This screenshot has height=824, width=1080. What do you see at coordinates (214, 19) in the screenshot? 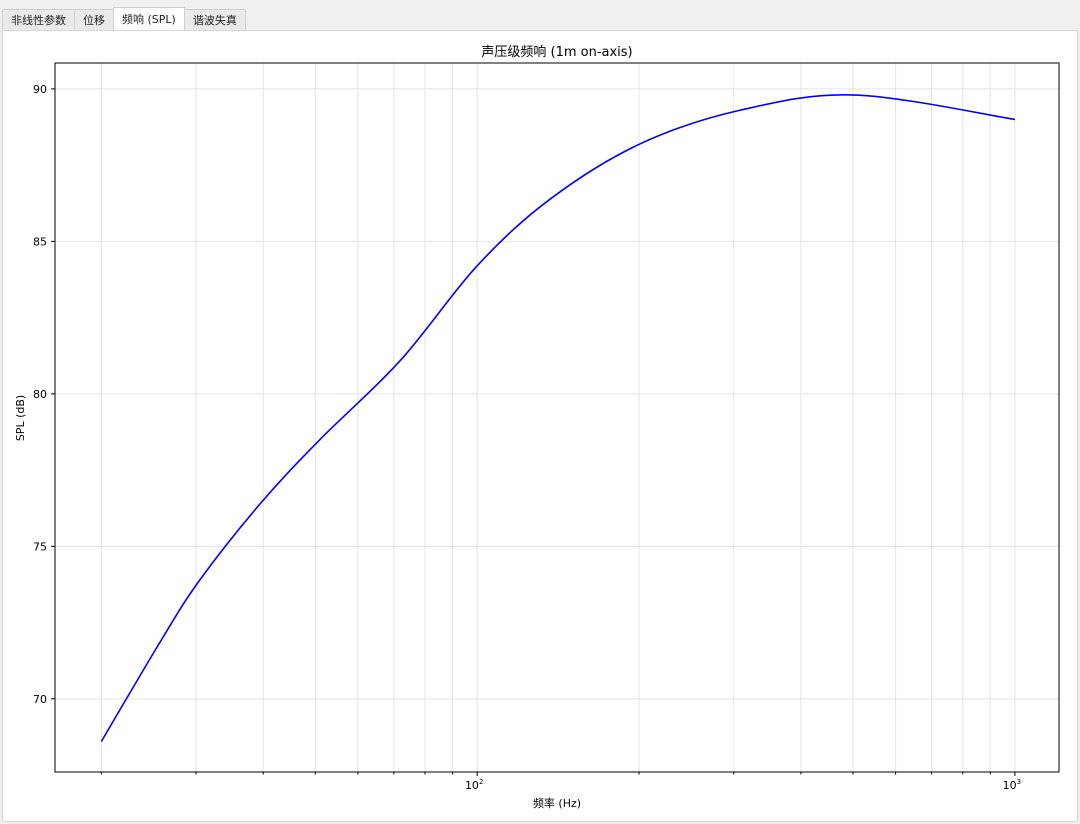
I see `tab-harmonic-distortion: 谐波失真` at bounding box center [214, 19].